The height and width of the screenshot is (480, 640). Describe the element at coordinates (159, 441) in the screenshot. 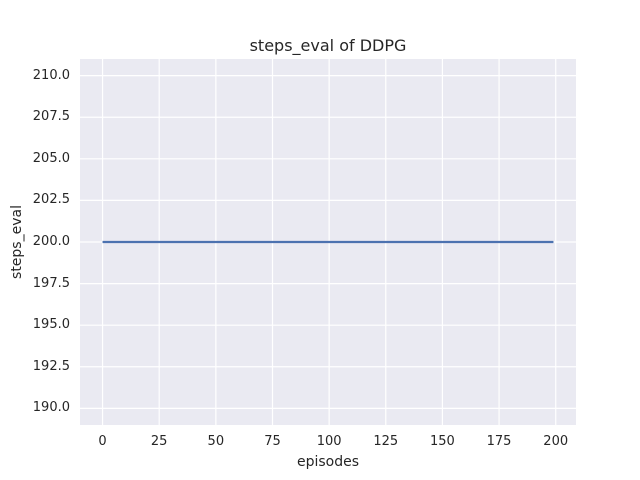

I see `x-tick-label: 25` at that location.